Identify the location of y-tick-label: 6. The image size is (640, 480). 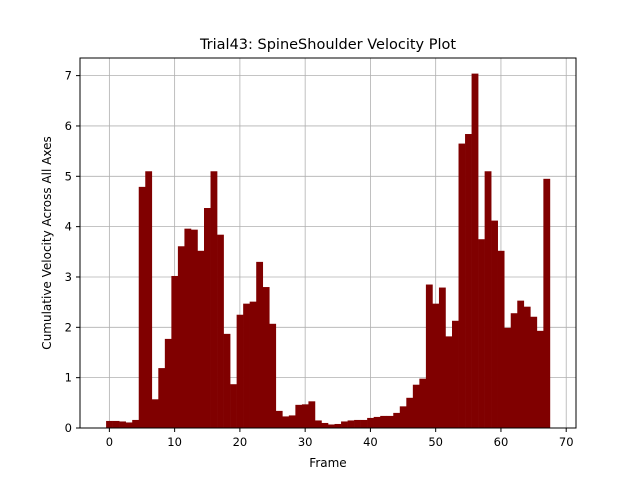
(68, 126).